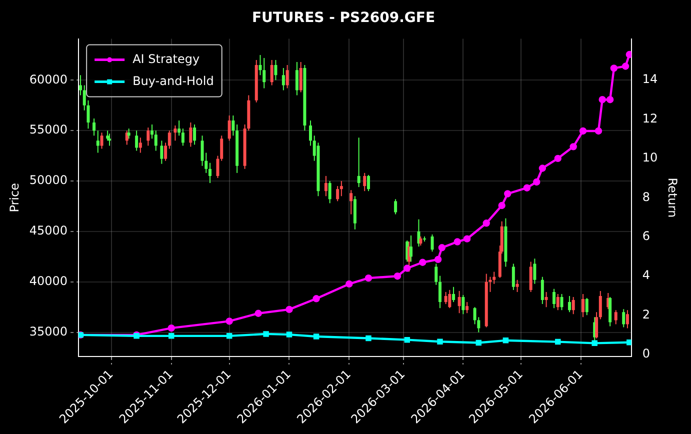 This screenshot has height=434, width=691. What do you see at coordinates (14, 197) in the screenshot?
I see `y-axis-title: Price` at bounding box center [14, 197].